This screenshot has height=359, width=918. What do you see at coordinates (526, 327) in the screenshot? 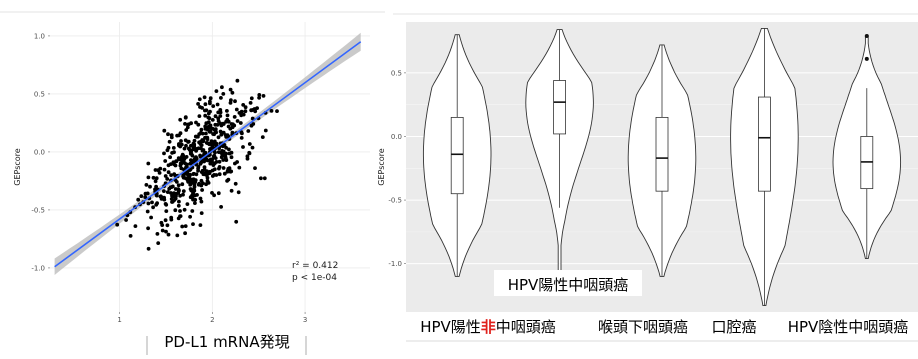
I see `label-part: 中咽頭癌` at bounding box center [526, 327].